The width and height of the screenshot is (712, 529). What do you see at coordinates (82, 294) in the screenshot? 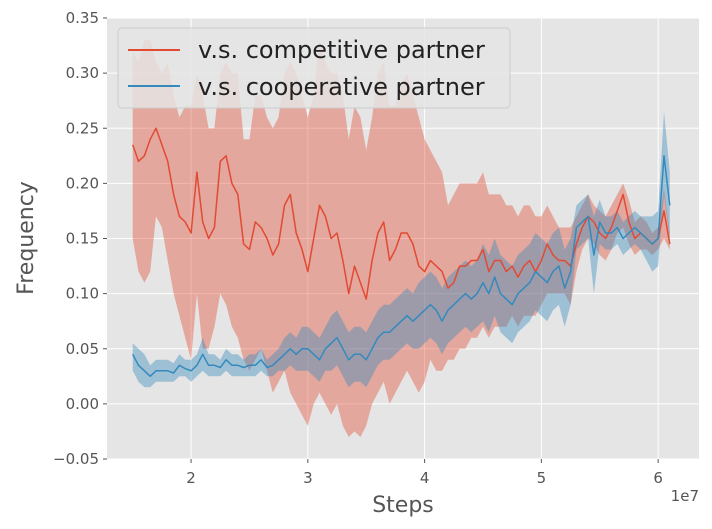
I see `y-tick-label: 0.10` at bounding box center [82, 294].